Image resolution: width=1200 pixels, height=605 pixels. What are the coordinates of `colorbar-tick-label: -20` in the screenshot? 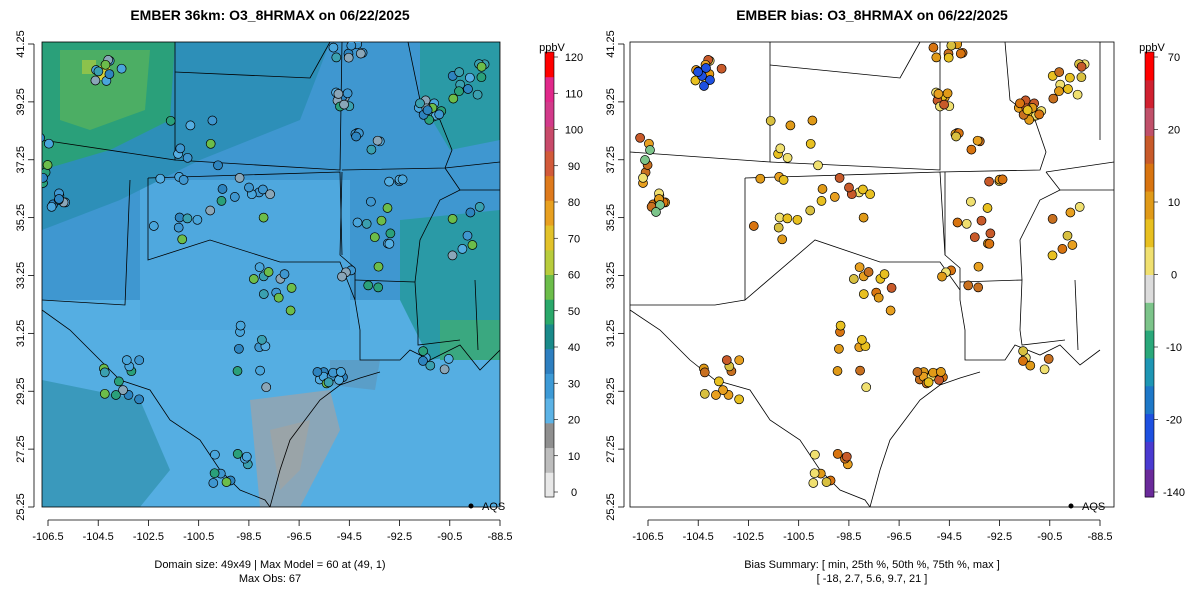 It's located at (1174, 421).